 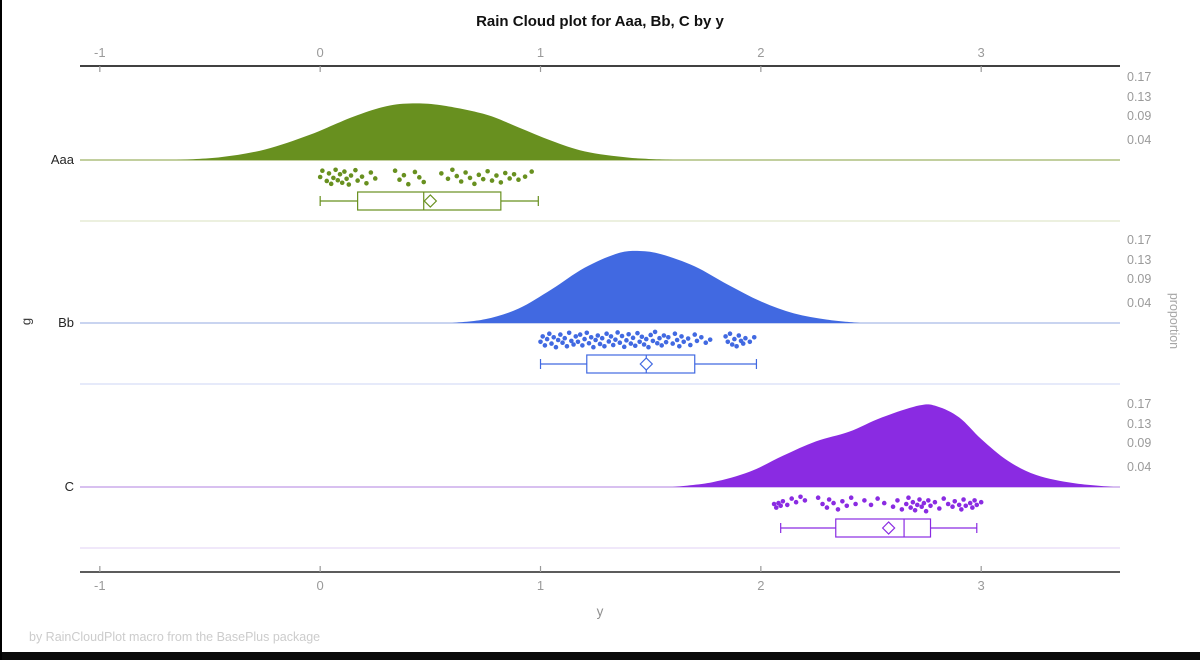 I want to click on category-label: C, so click(x=69, y=486).